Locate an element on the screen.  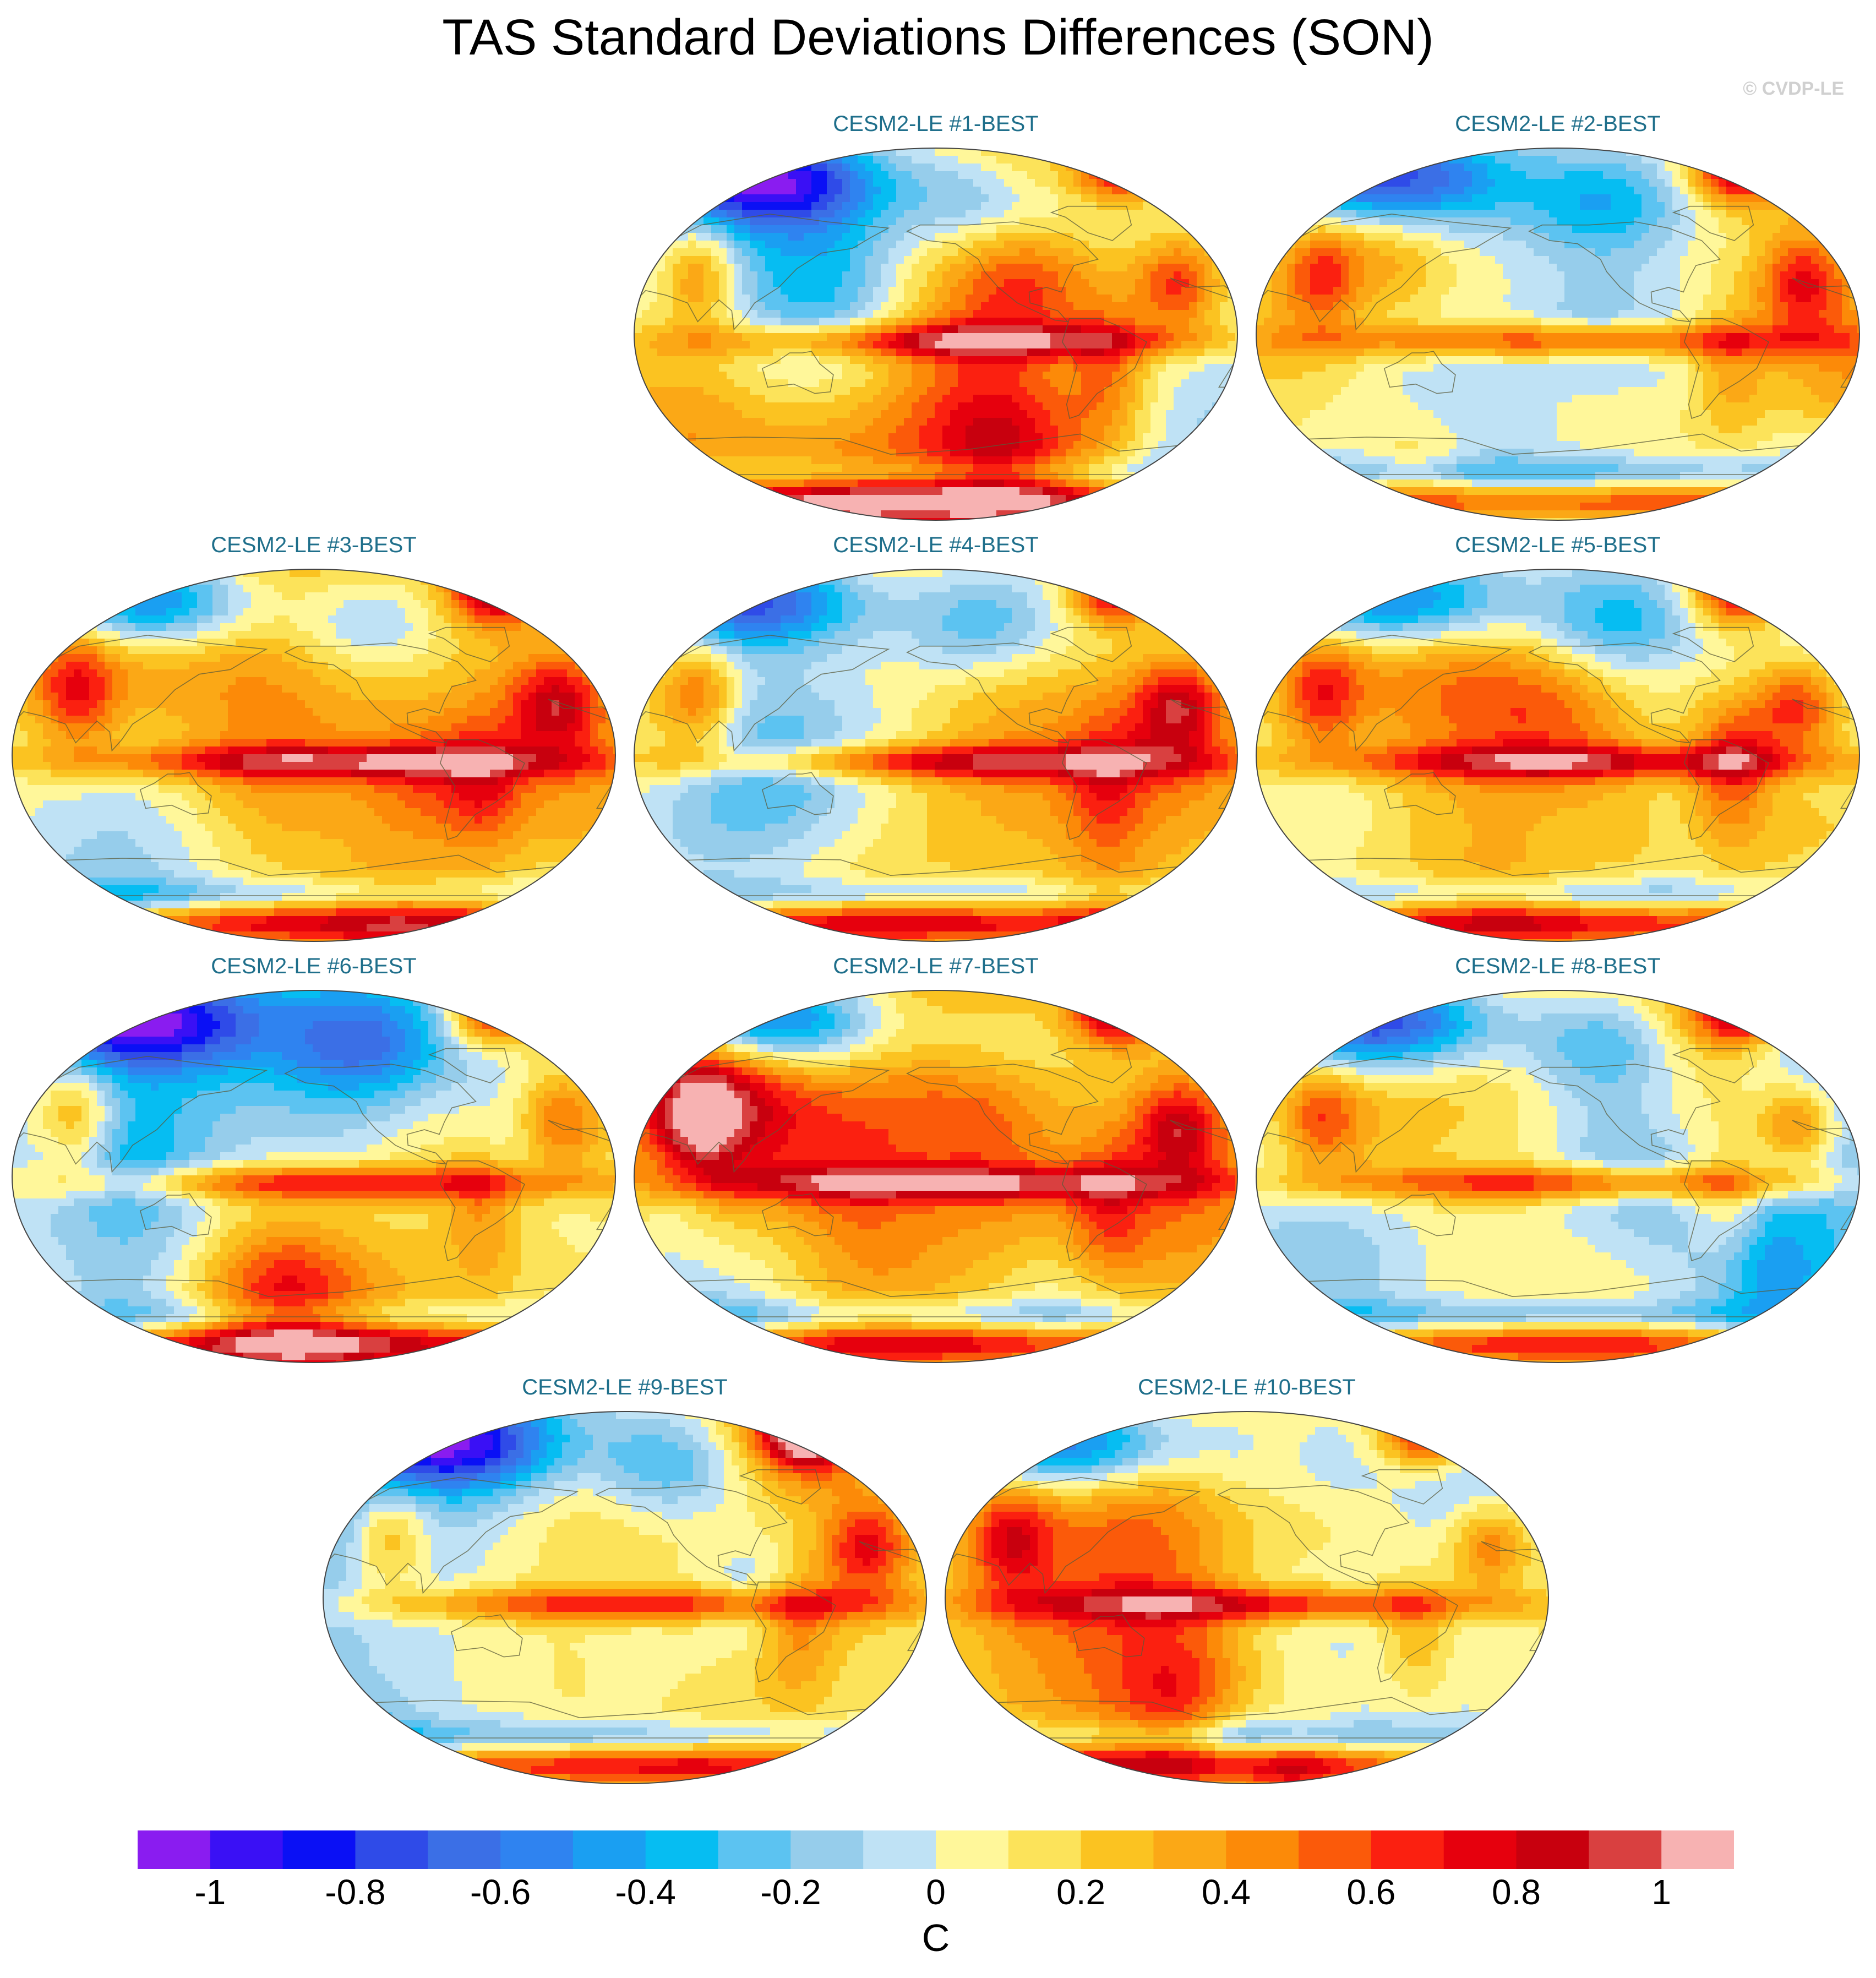
panel-title: CESM2-LE #6-BEST is located at coordinates (313, 966).